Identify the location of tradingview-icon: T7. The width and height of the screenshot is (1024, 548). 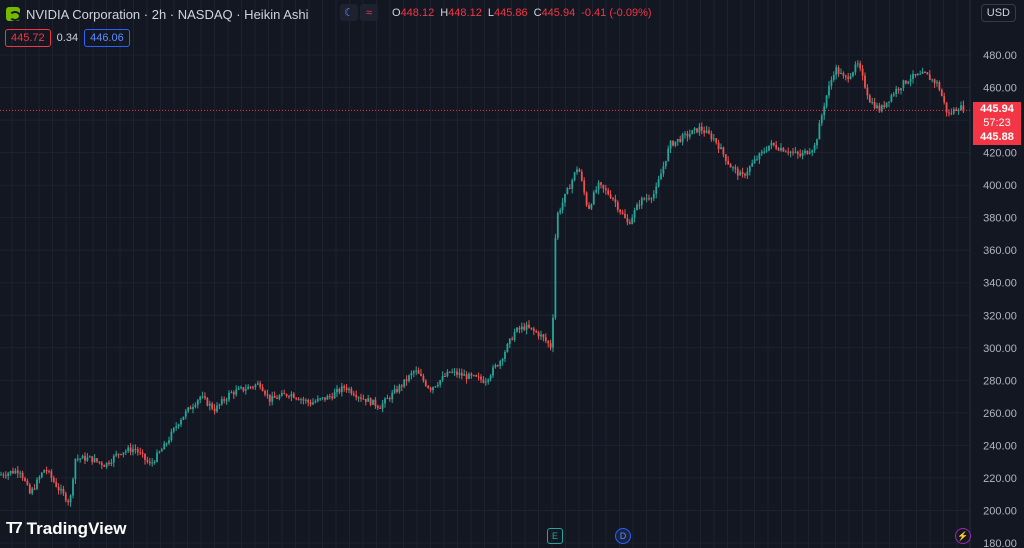
(14, 528).